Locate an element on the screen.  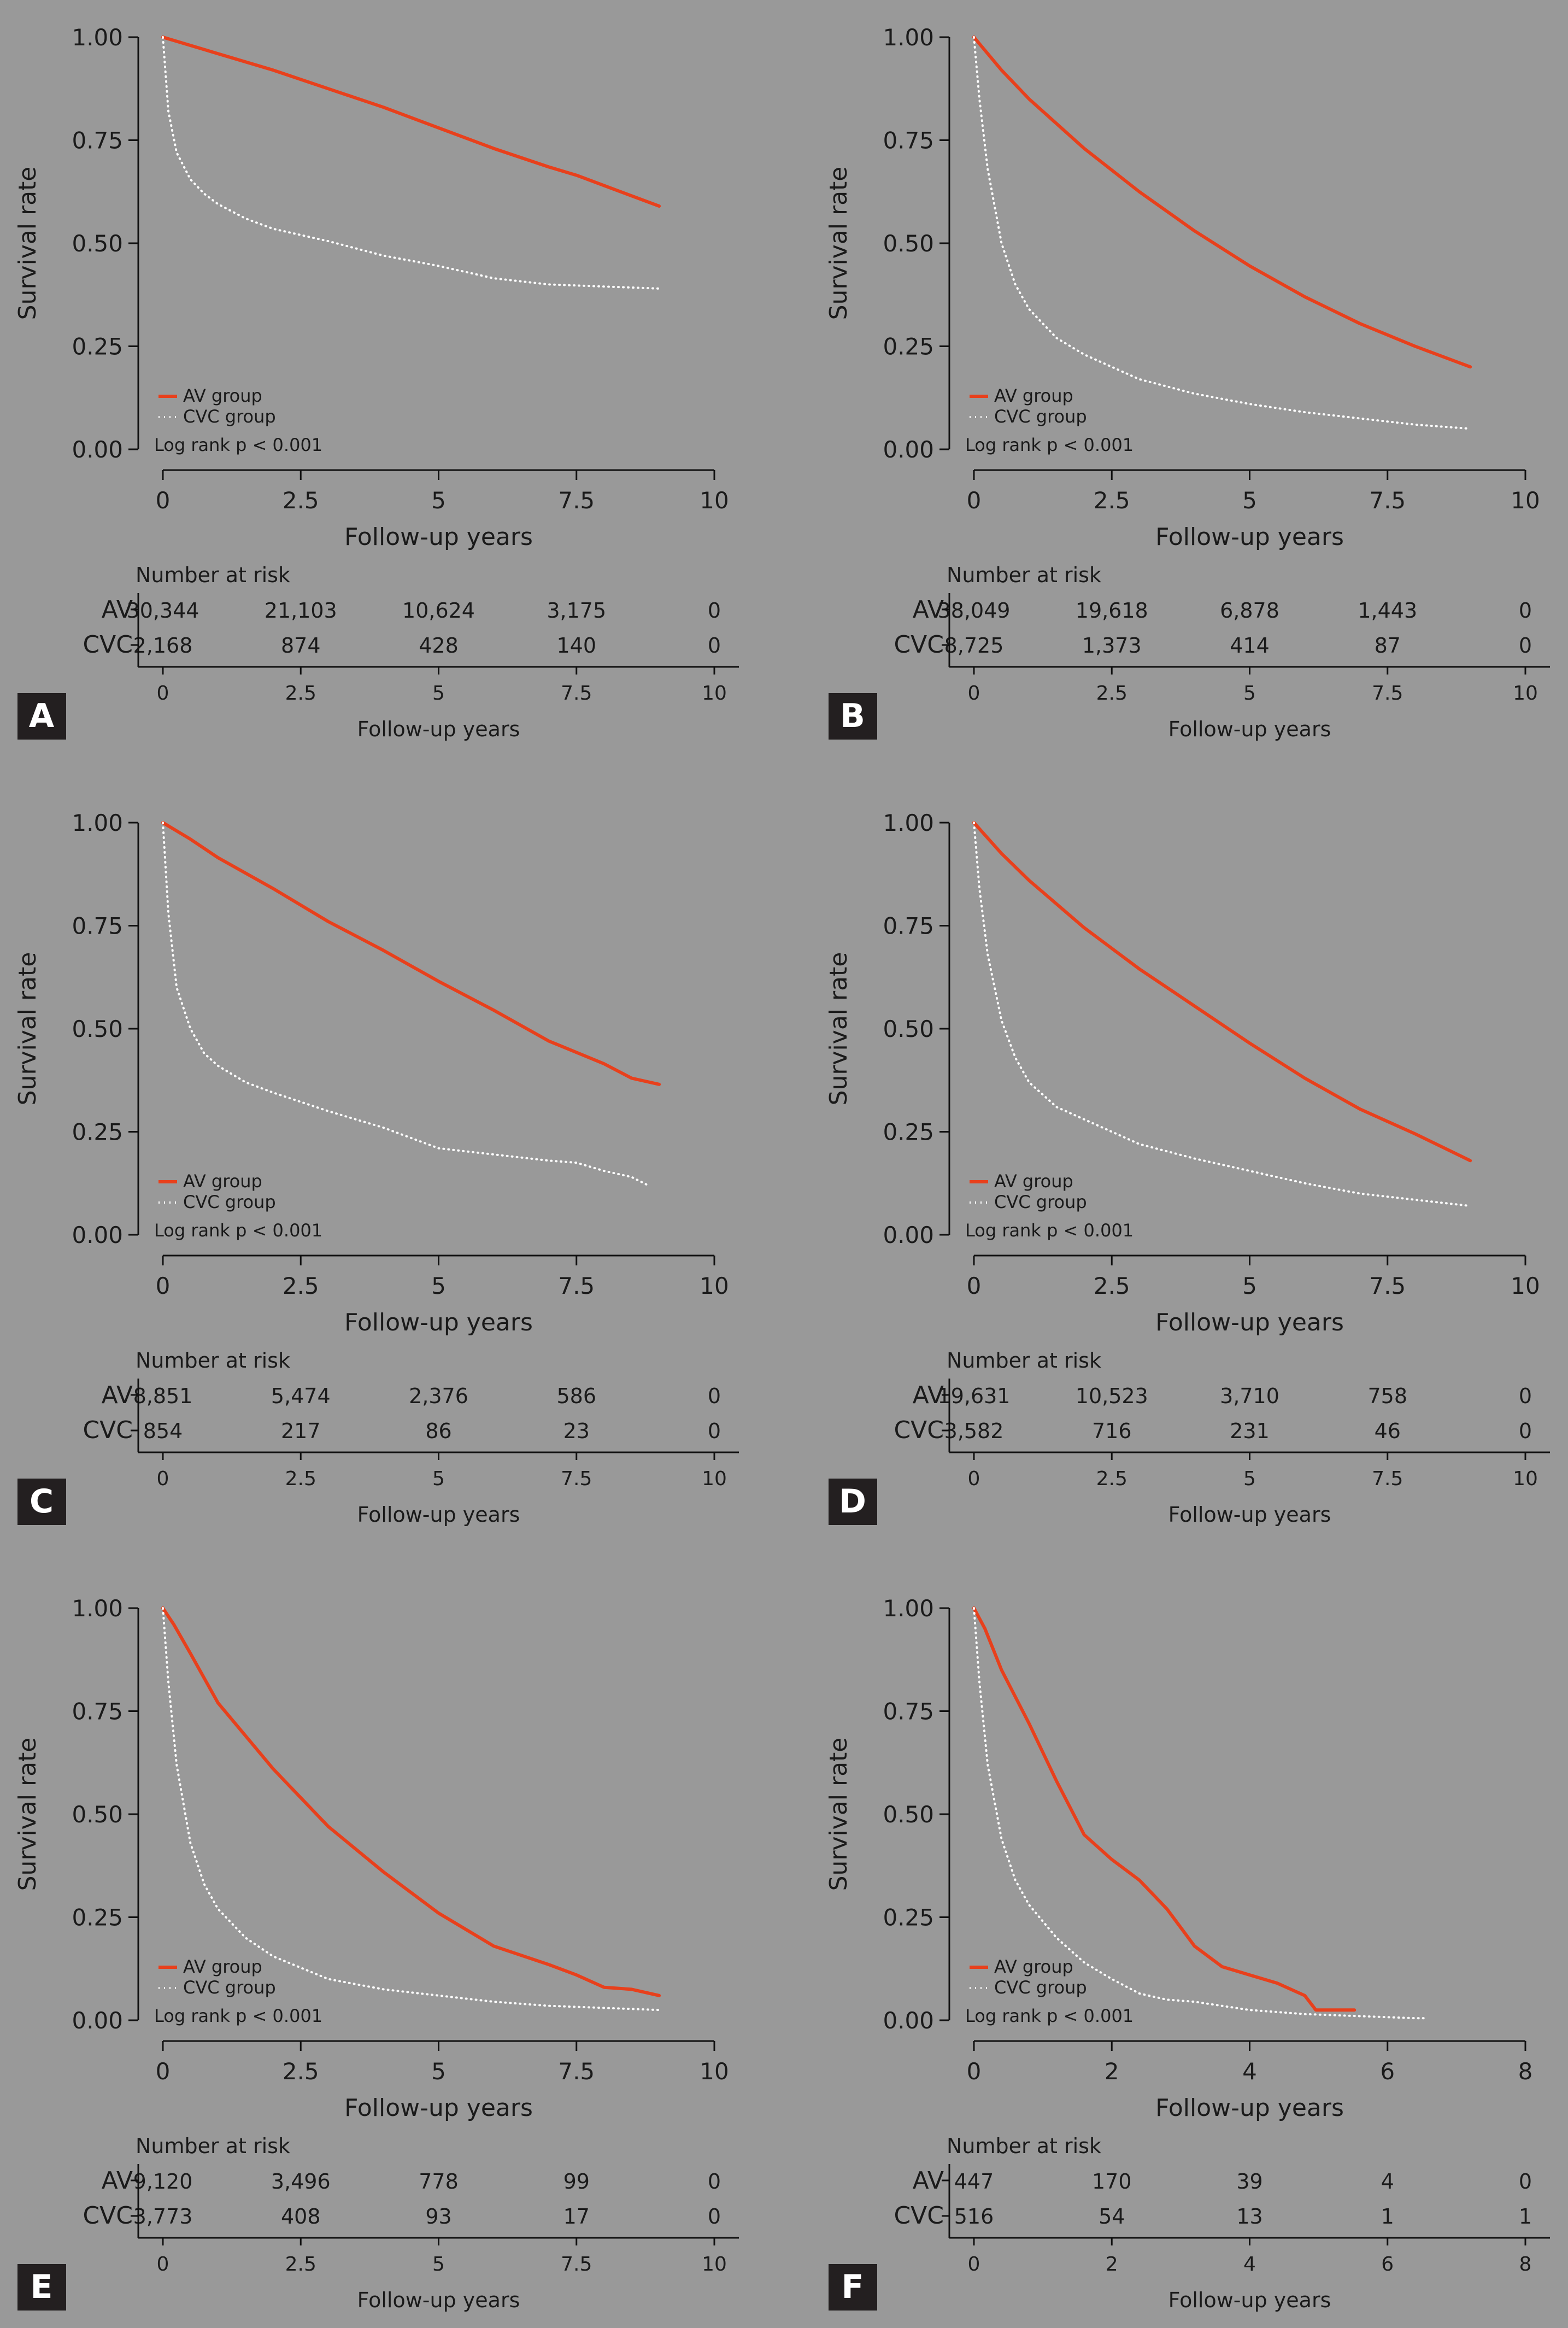
panel-label: B is located at coordinates (852, 716).